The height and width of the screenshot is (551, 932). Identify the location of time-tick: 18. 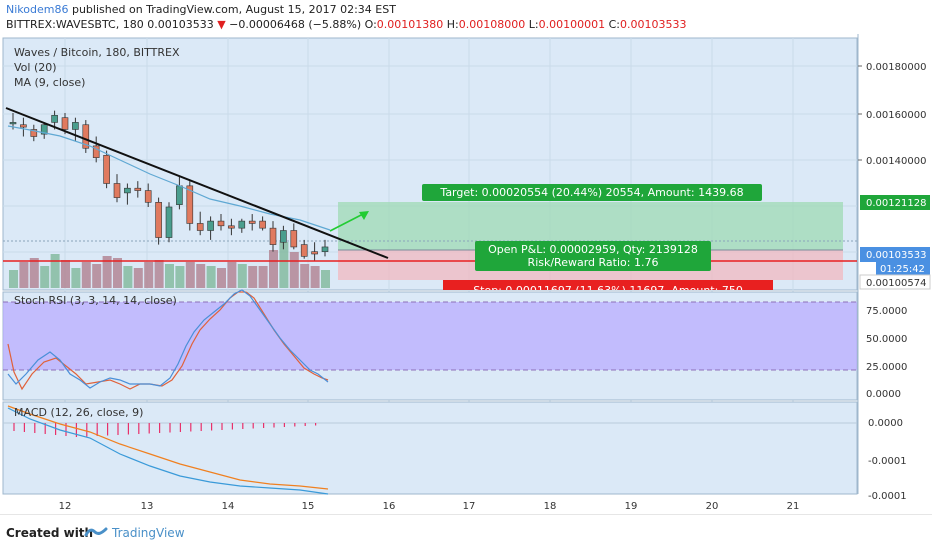
(550, 506).